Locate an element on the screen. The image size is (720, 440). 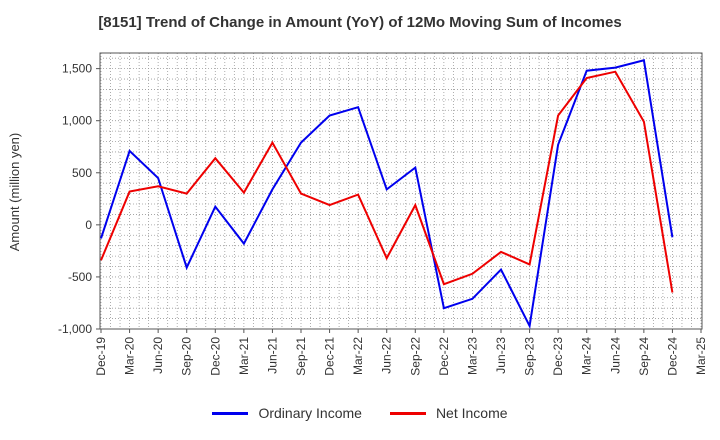
x-tick-label: Sep-23 is located at coordinates (530, 356).